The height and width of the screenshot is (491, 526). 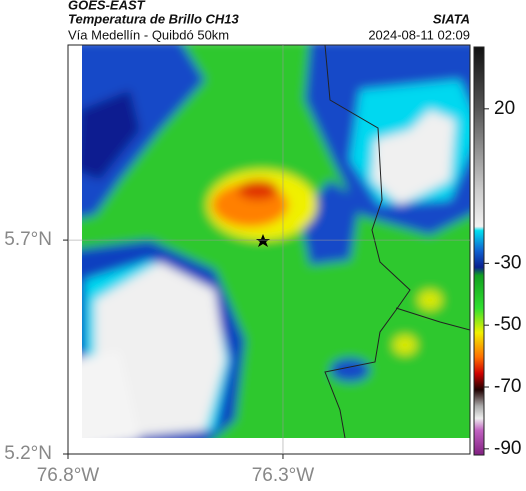 I want to click on colorbar-tick-label: -50, so click(x=507, y=324).